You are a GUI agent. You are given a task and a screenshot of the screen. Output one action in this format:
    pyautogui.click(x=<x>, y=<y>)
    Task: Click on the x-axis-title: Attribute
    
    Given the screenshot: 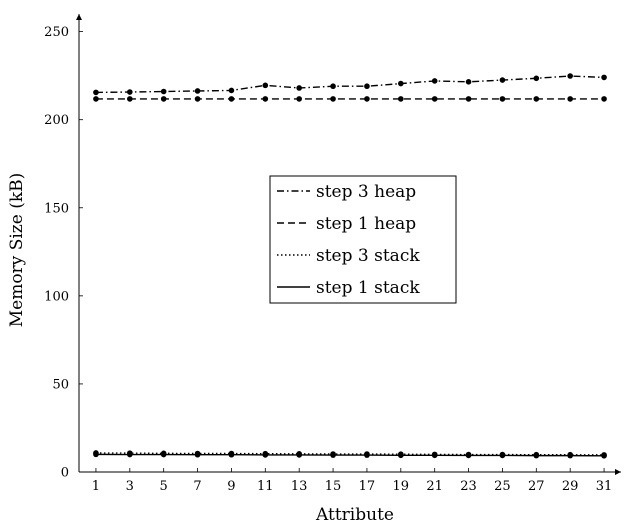 What is the action you would take?
    pyautogui.click(x=354, y=515)
    